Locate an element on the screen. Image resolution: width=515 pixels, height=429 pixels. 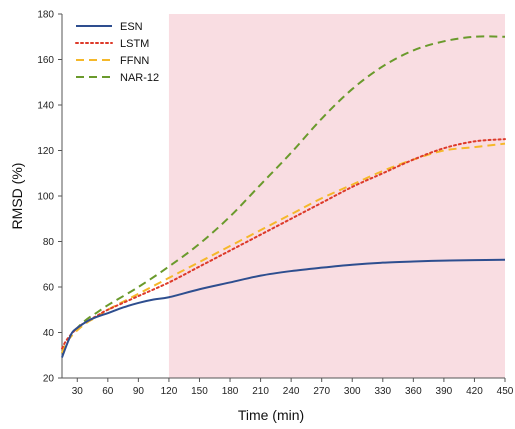
x-axis-title: Time (min) is located at coordinates (271, 415).